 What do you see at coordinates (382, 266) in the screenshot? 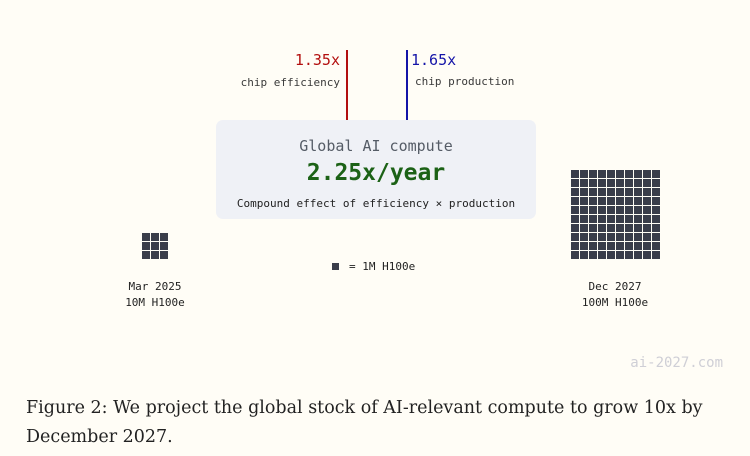
I see `legend-text: = 1M H100e` at bounding box center [382, 266].